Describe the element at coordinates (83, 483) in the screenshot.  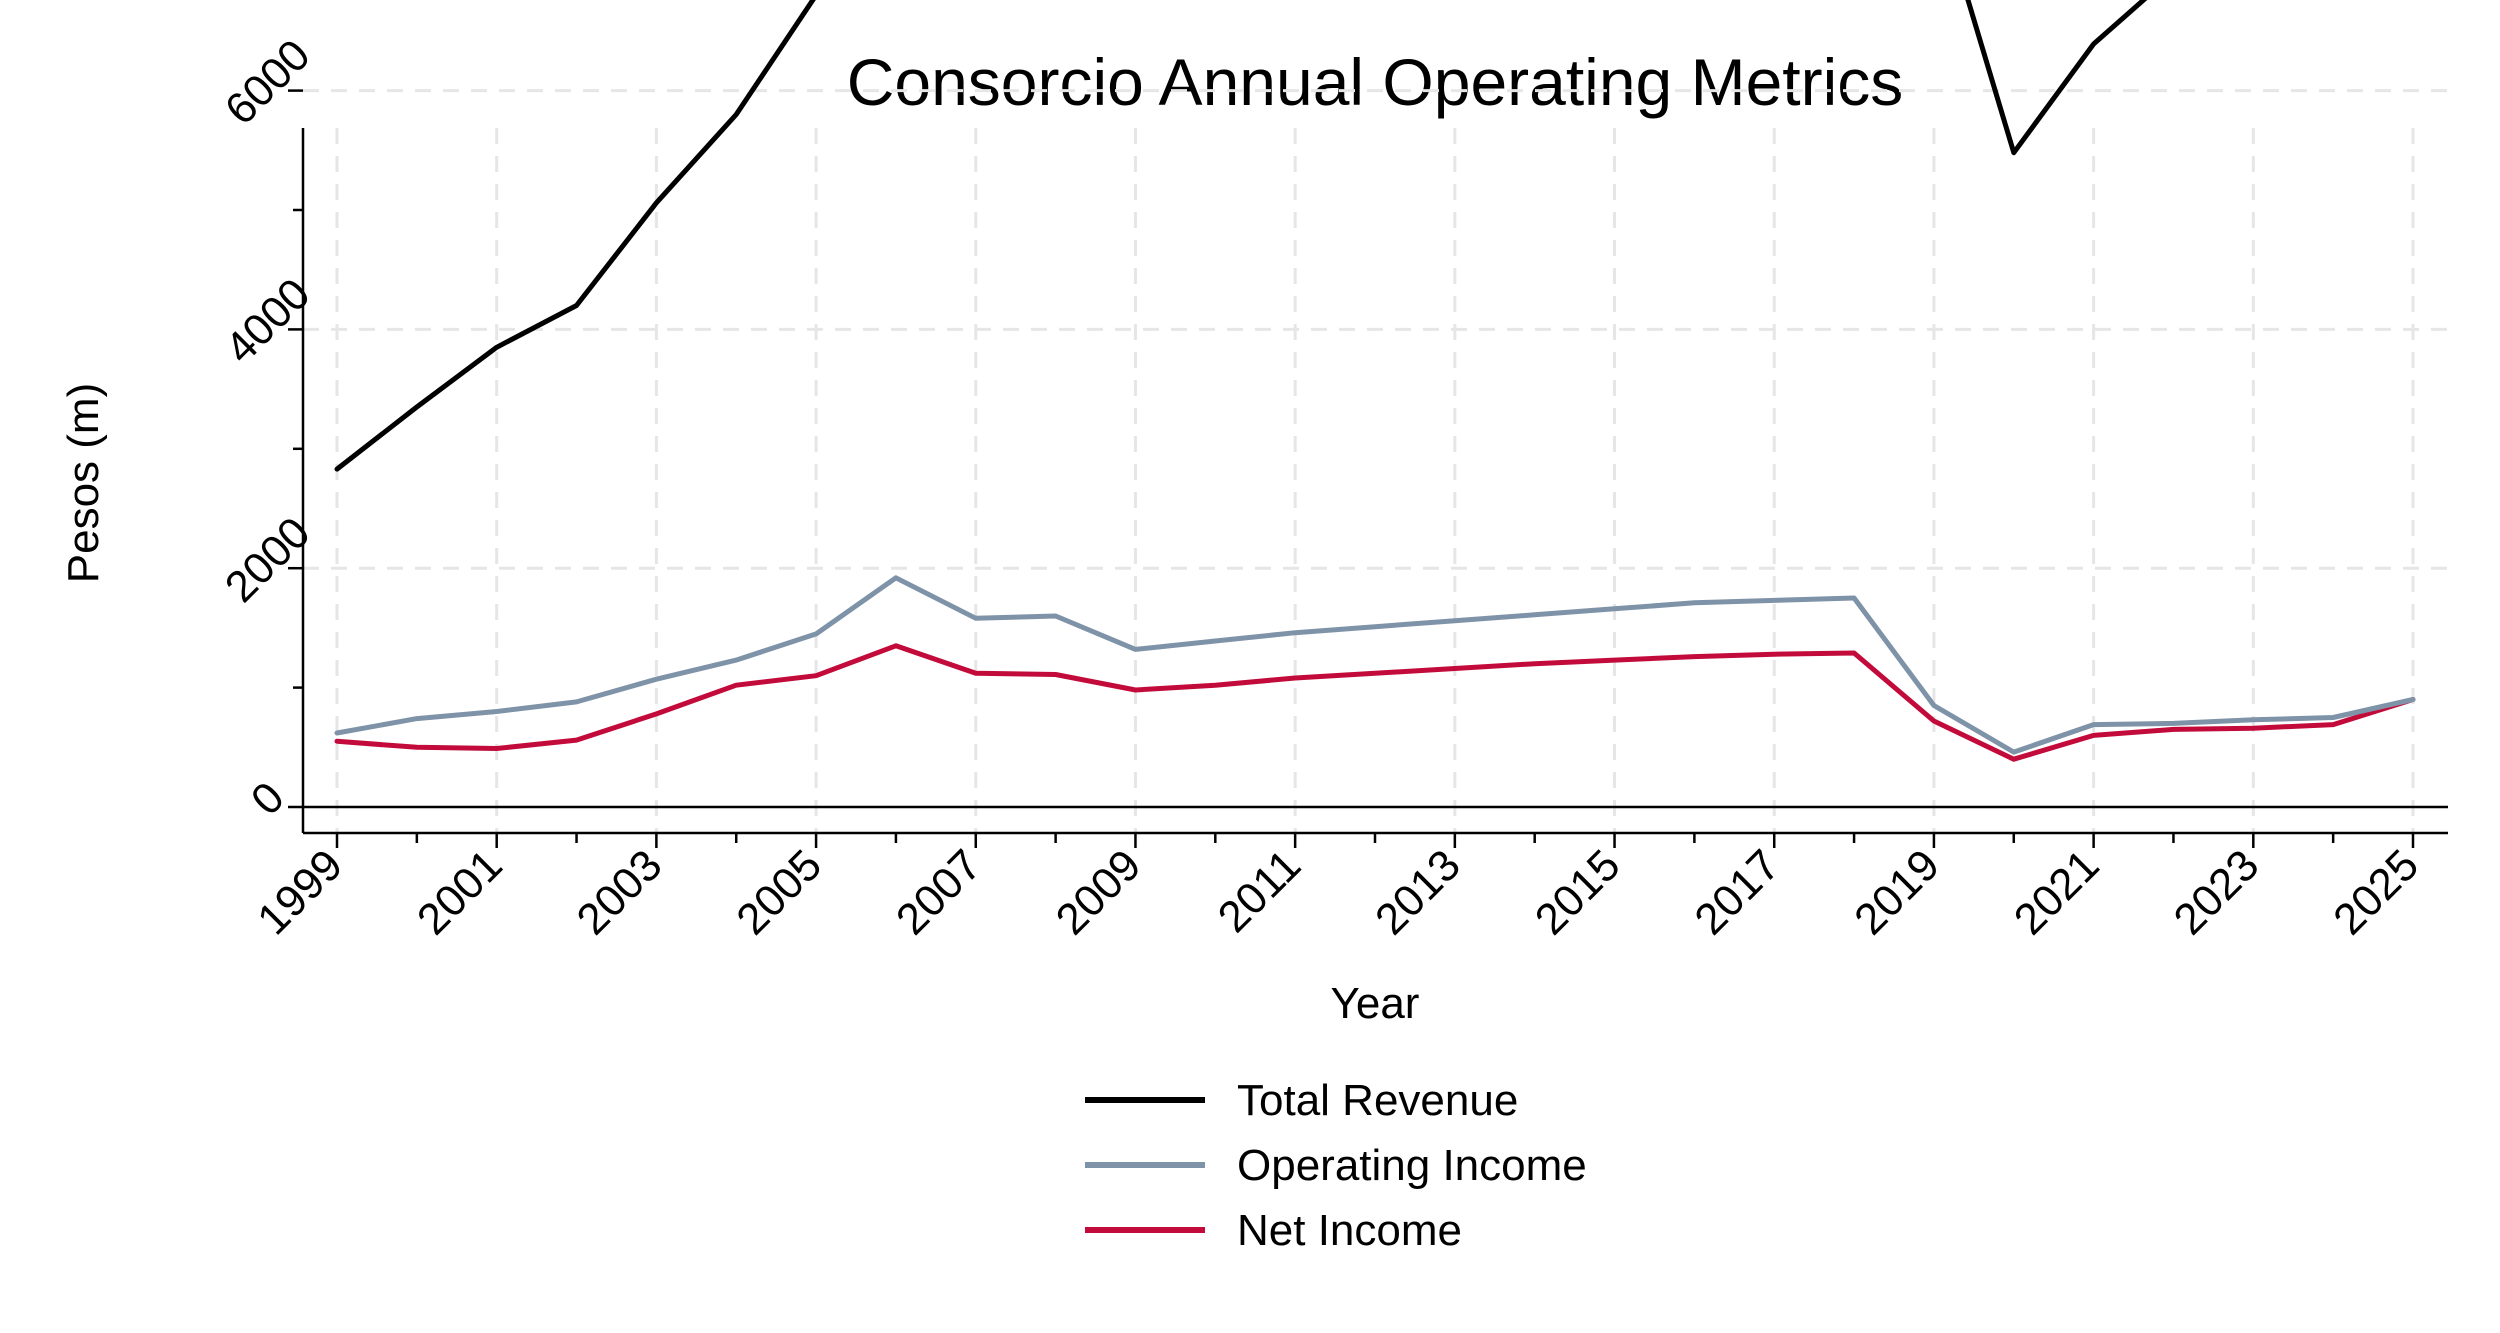
I see `y-axis-label: Pesos (m)` at that location.